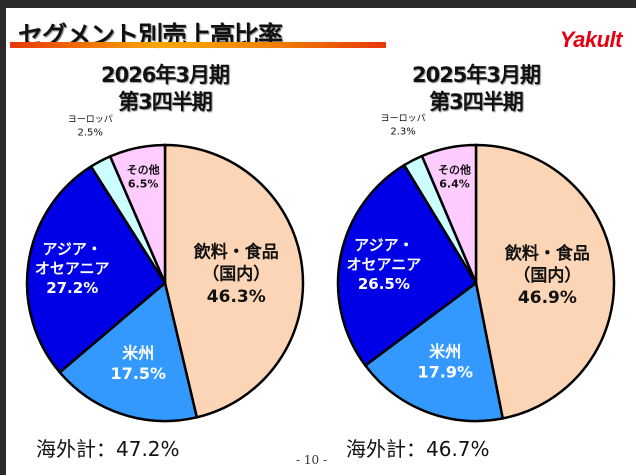 Image resolution: width=636 pixels, height=475 pixels. Describe the element at coordinates (547, 298) in the screenshot. I see `slice-value-label: 46.9%` at that location.